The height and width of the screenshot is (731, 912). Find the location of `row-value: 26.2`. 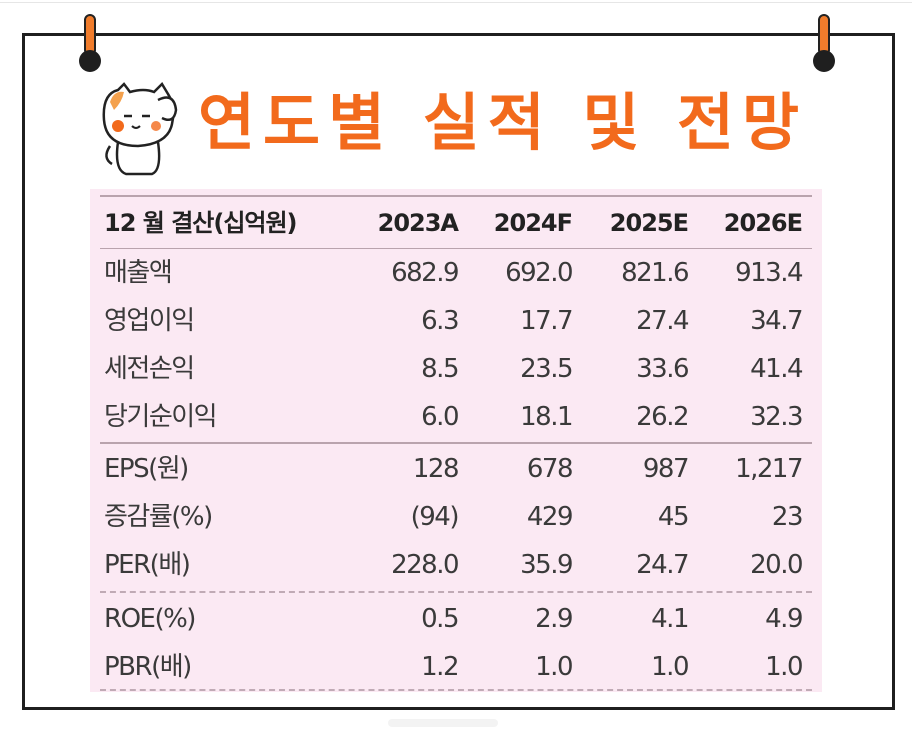

row-value: 26.2 is located at coordinates (662, 417).